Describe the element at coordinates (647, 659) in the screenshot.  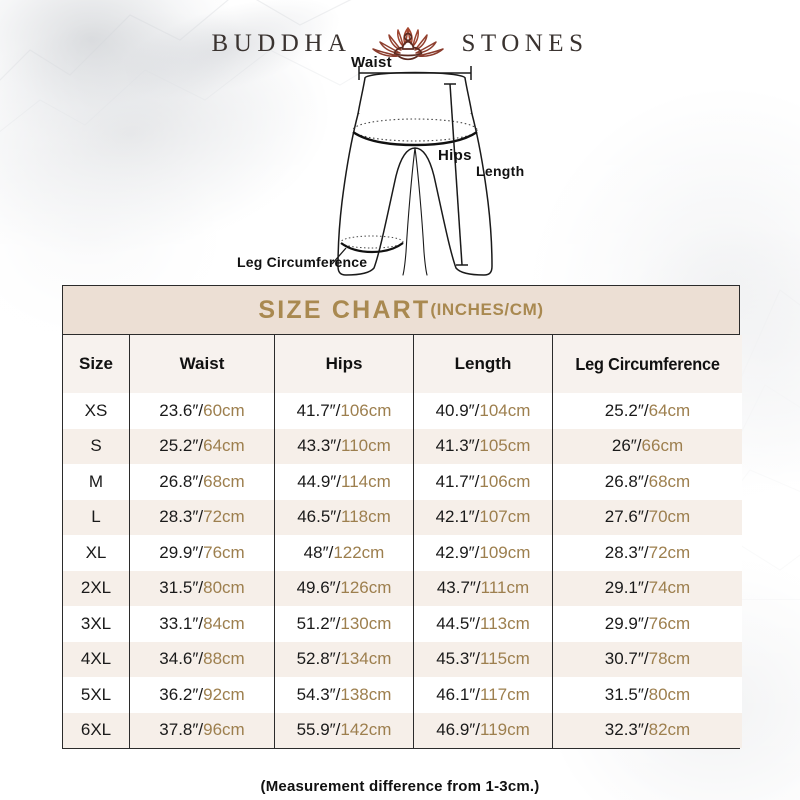
I see `cell-leg-circumference: 30.7″/78cm` at that location.